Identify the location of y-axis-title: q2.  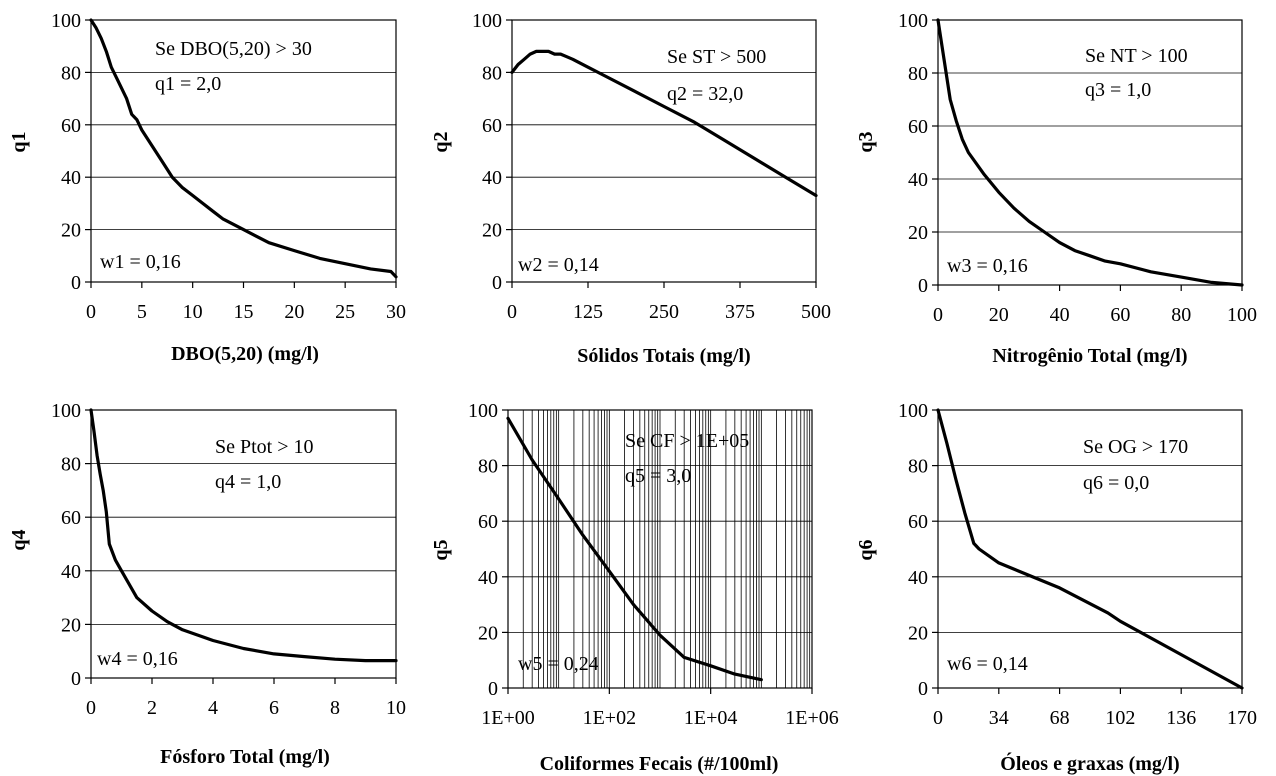
(441, 141).